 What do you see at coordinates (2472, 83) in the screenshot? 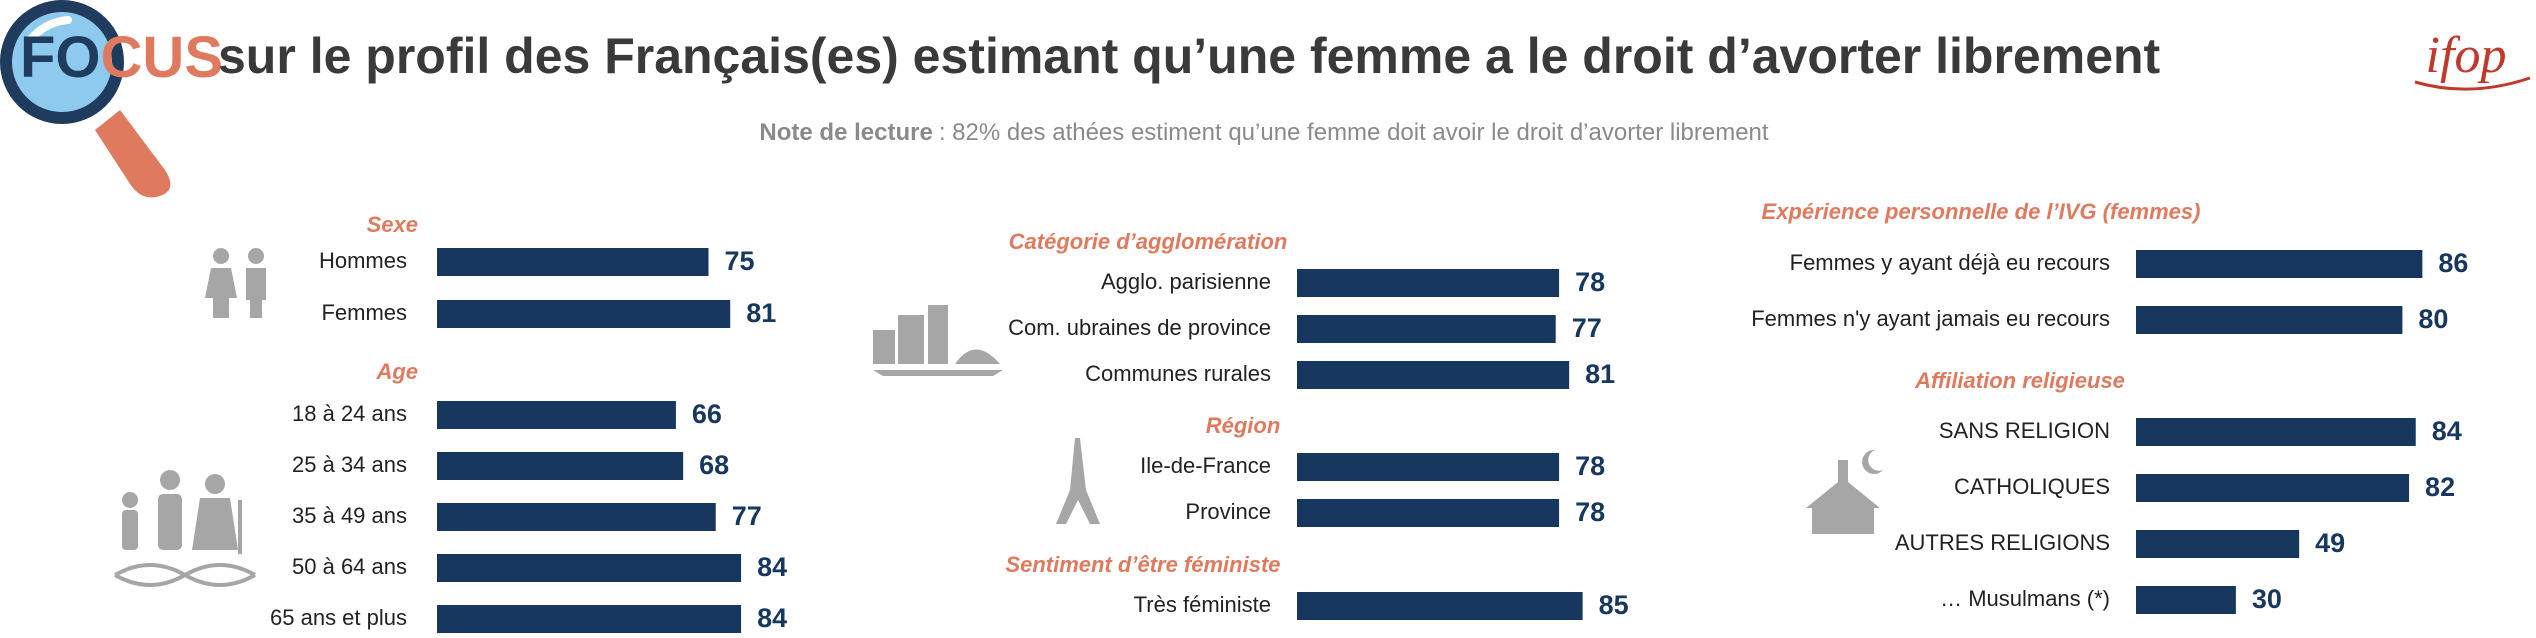
I see `logo-swoosh` at bounding box center [2472, 83].